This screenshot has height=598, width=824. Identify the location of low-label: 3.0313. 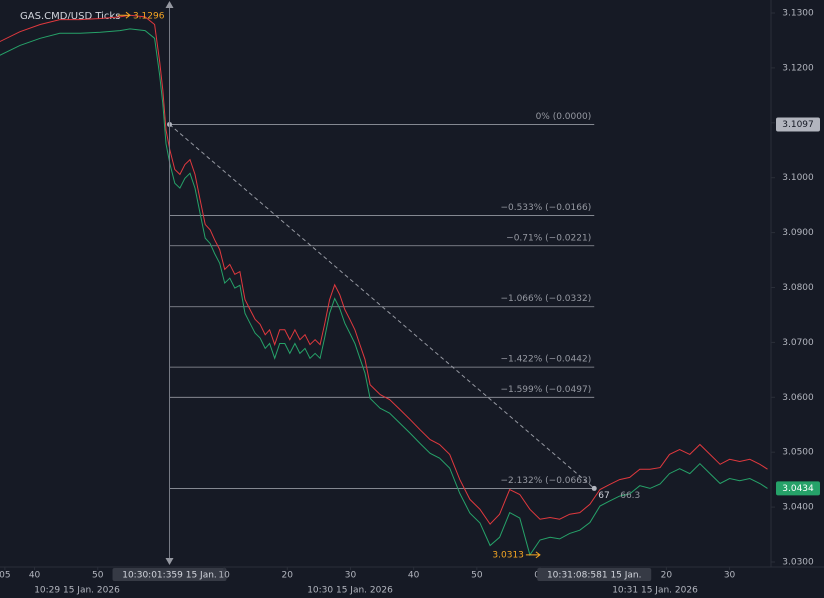
(508, 555).